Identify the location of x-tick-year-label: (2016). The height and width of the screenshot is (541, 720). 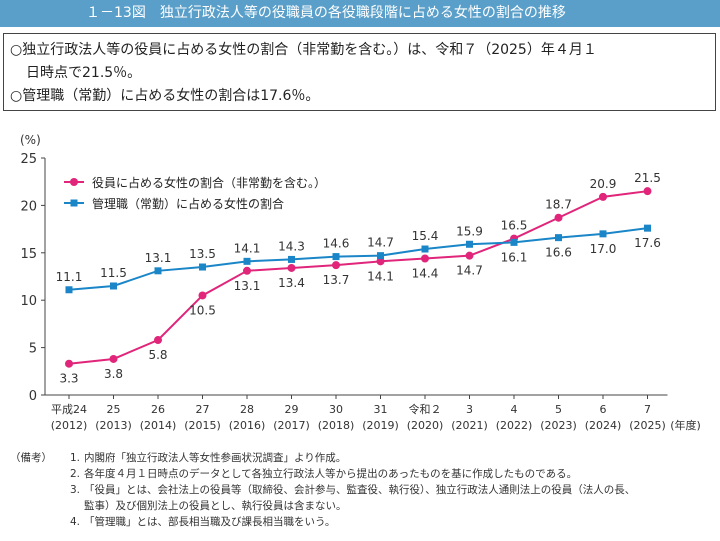
(247, 425).